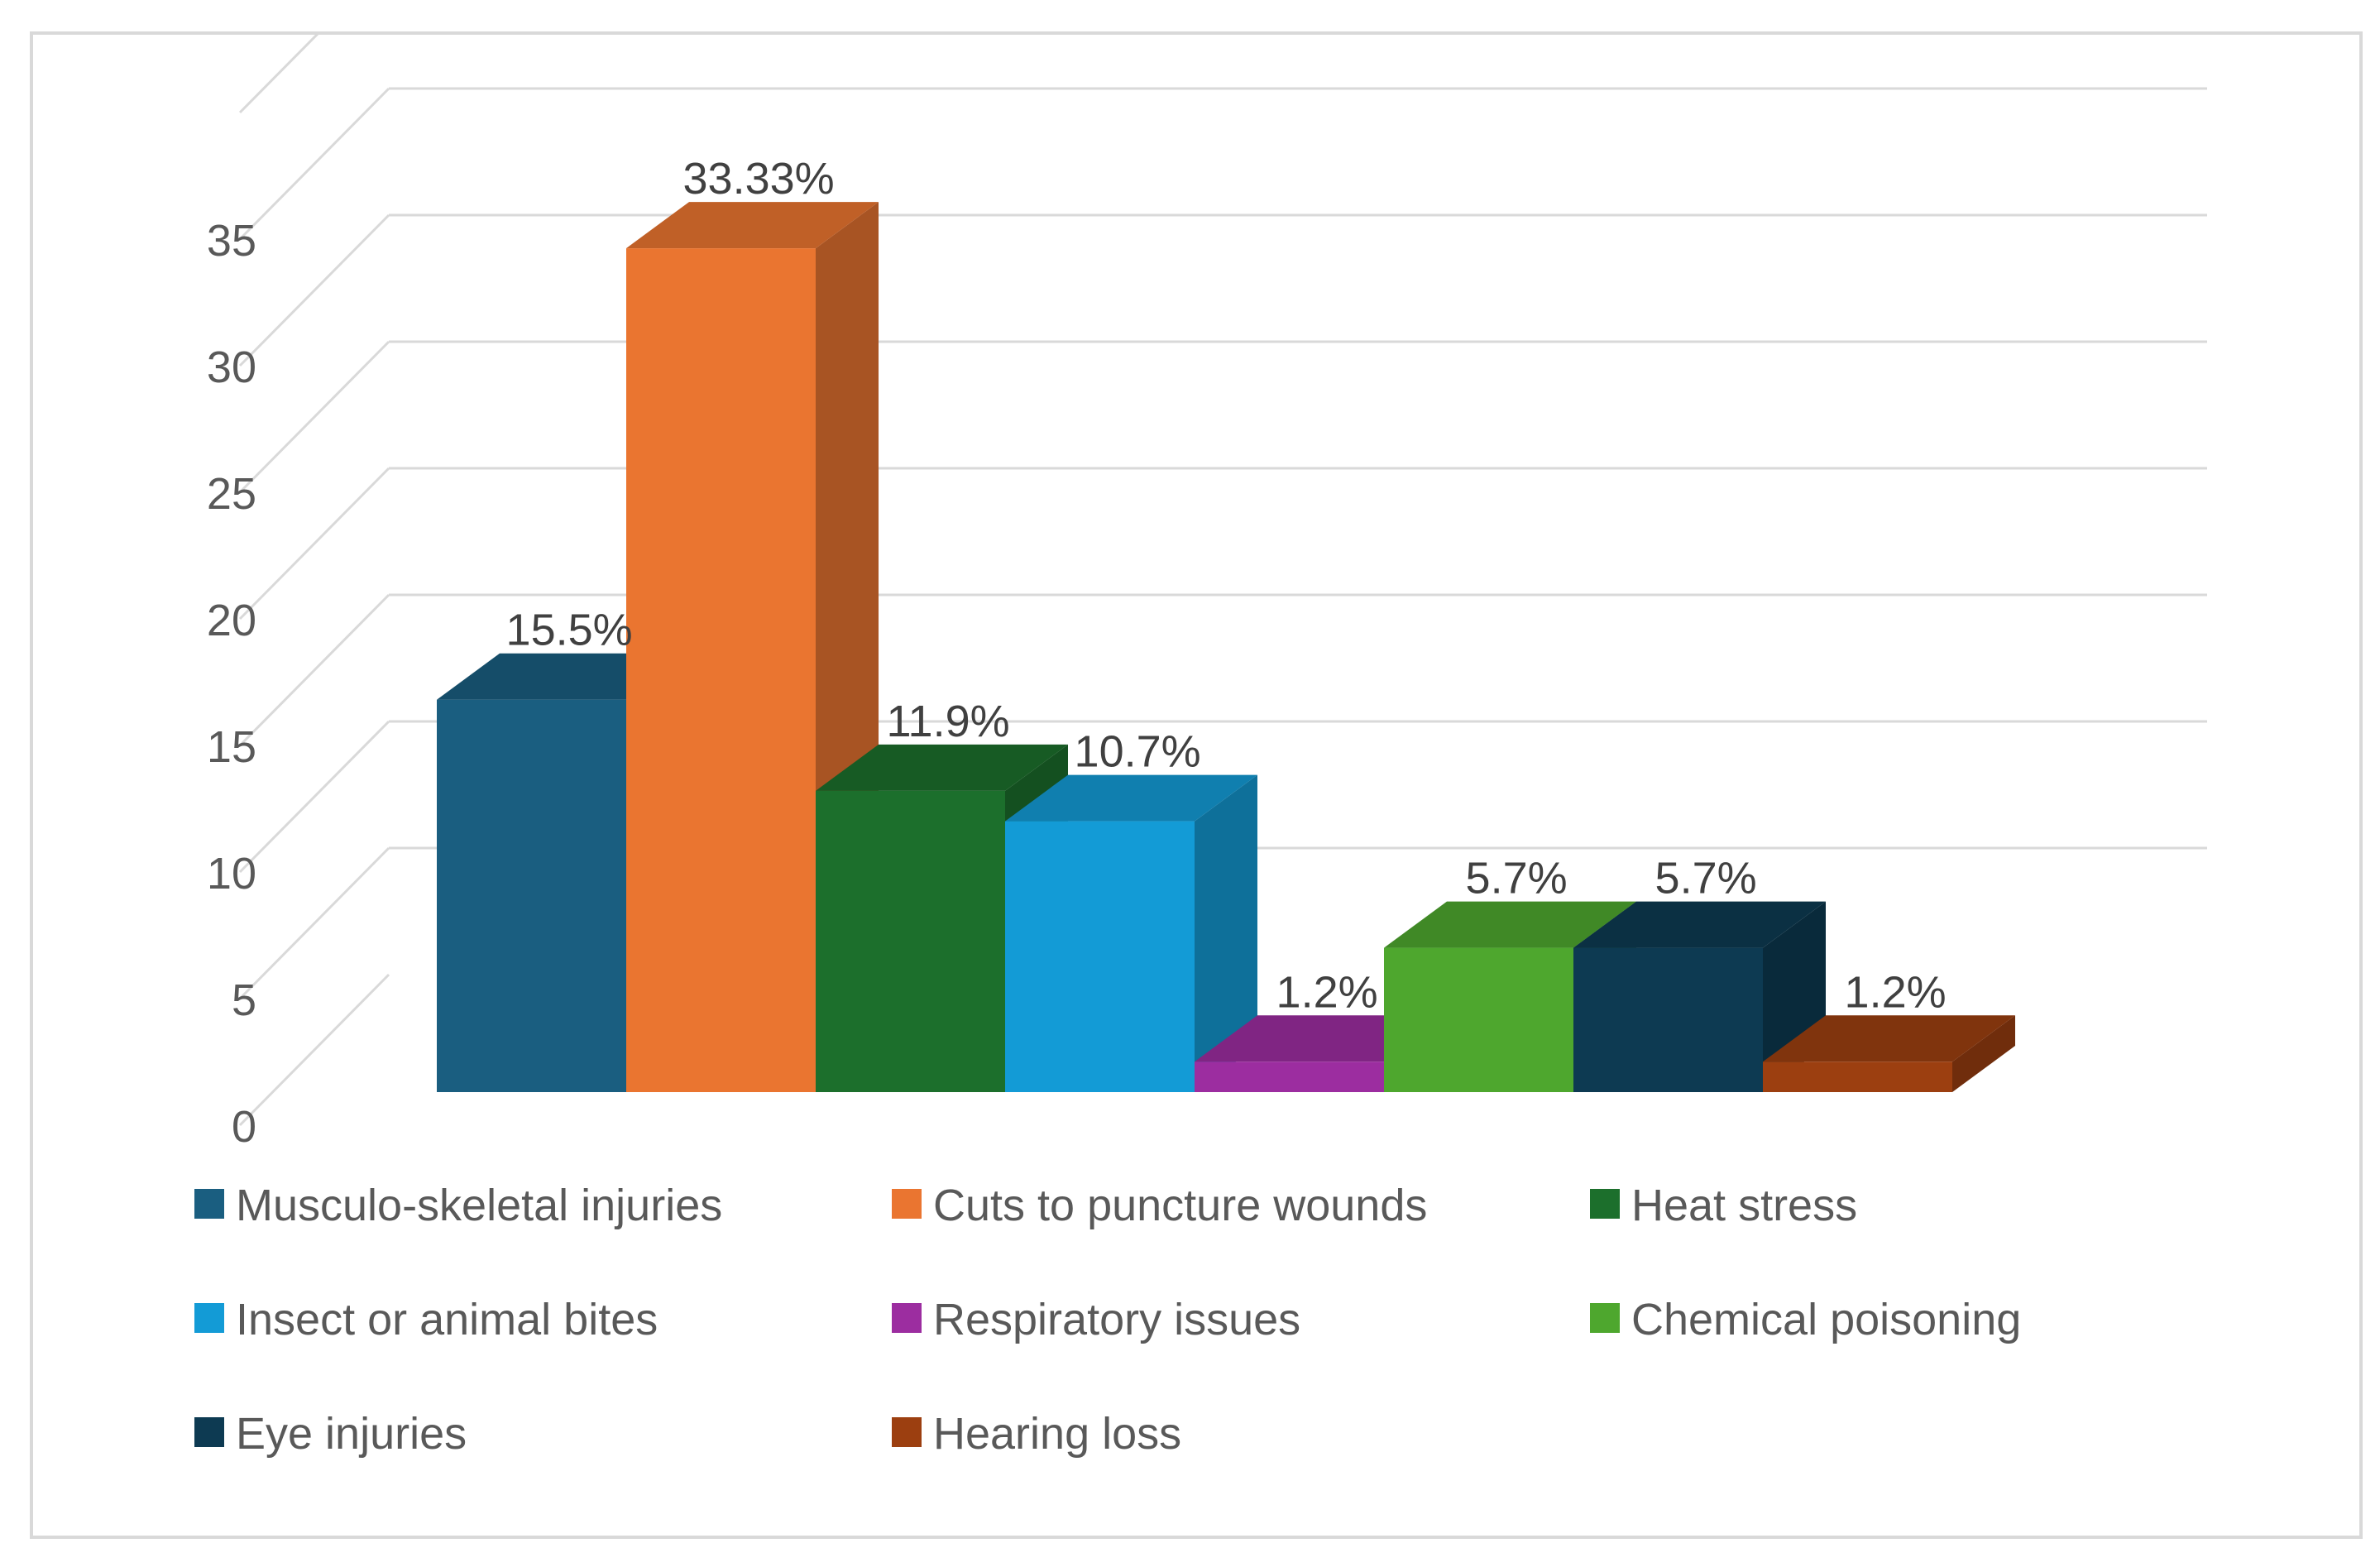 The height and width of the screenshot is (1567, 2380). What do you see at coordinates (1744, 1206) in the screenshot?
I see `legend-label: Heat stress` at bounding box center [1744, 1206].